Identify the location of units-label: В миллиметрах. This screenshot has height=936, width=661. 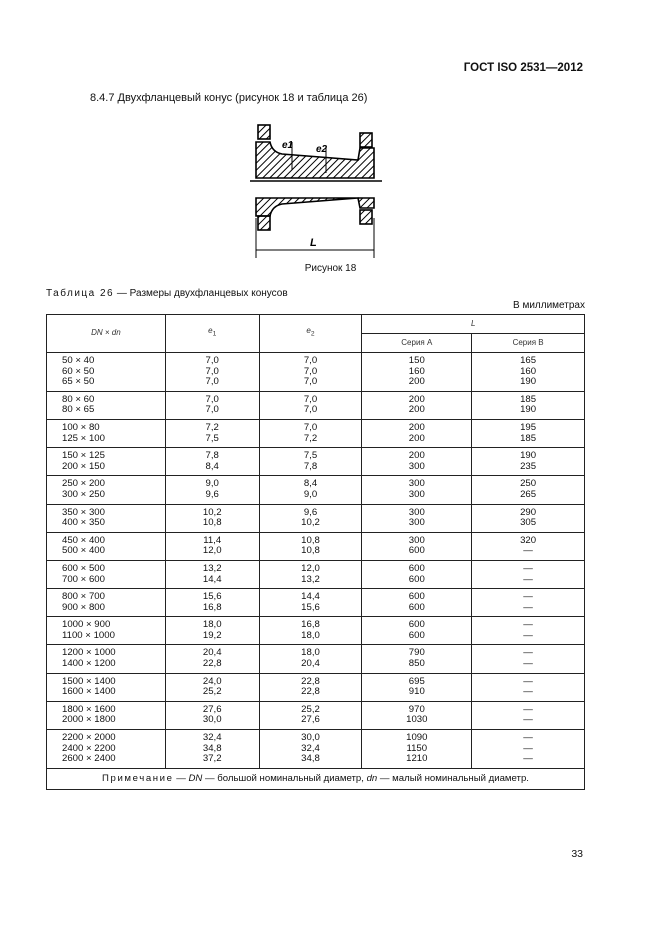
(549, 305).